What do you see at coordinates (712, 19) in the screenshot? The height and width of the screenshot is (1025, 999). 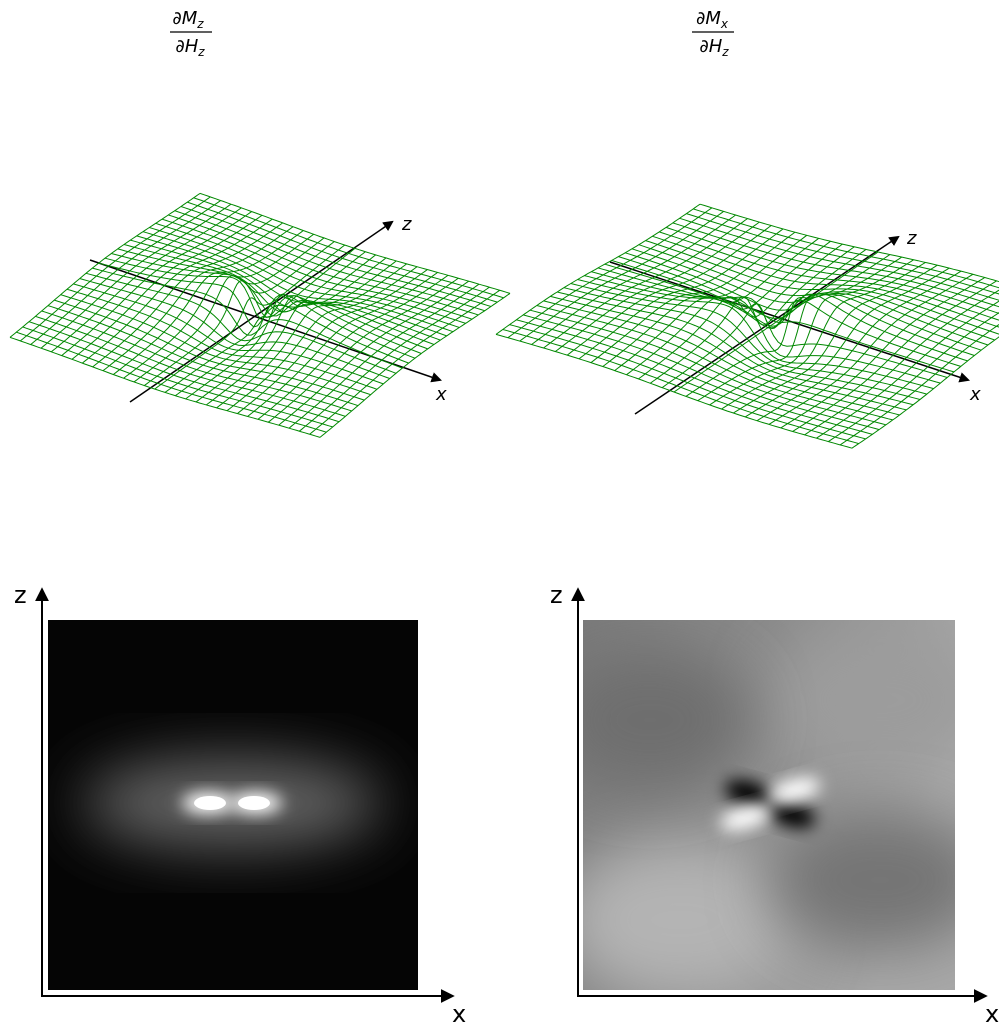 I see `label-numerator: ∂Mx` at bounding box center [712, 19].